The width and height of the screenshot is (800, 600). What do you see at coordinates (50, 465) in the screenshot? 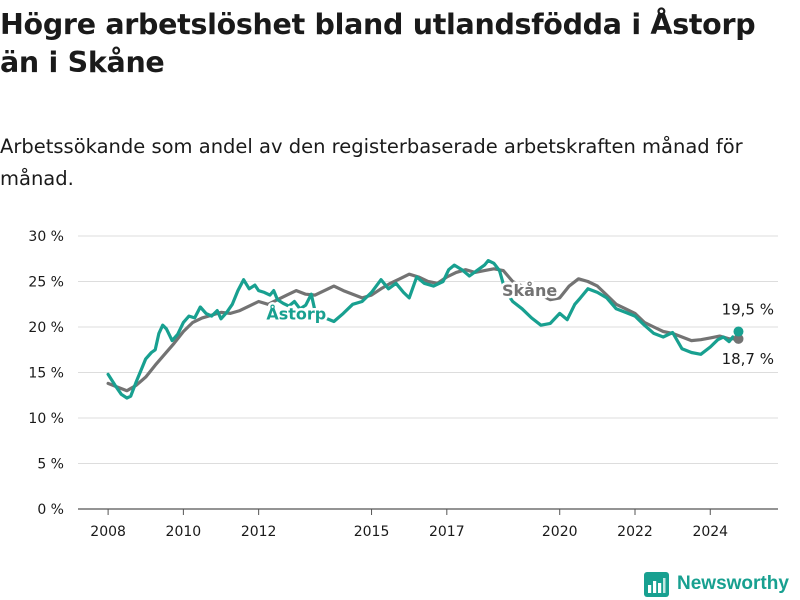
I see `y-tick-label: 5 %` at bounding box center [50, 465].